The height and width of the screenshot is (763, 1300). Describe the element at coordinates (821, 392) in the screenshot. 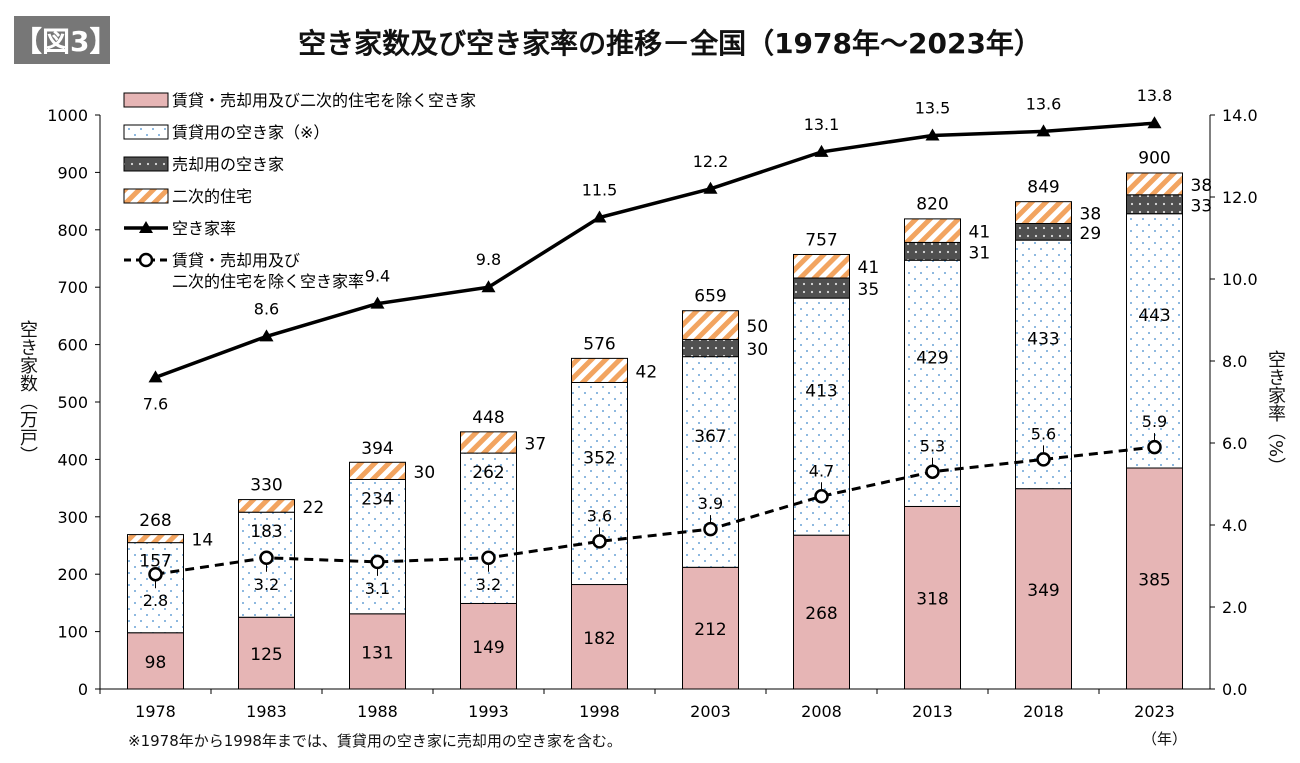

I see `bar-label-rental: 413` at that location.